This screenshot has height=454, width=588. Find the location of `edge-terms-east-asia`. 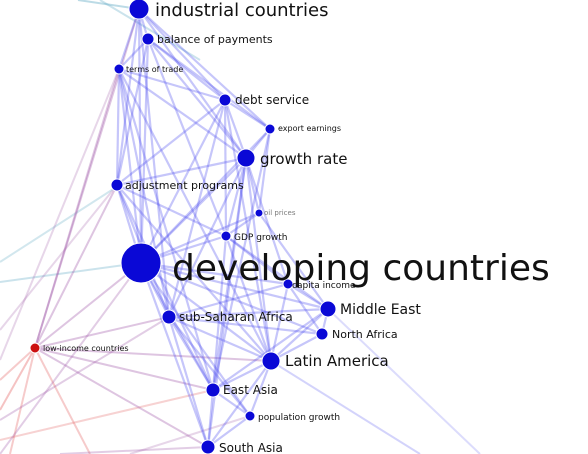

edge-terms-east-asia is located at coordinates (166, 229).